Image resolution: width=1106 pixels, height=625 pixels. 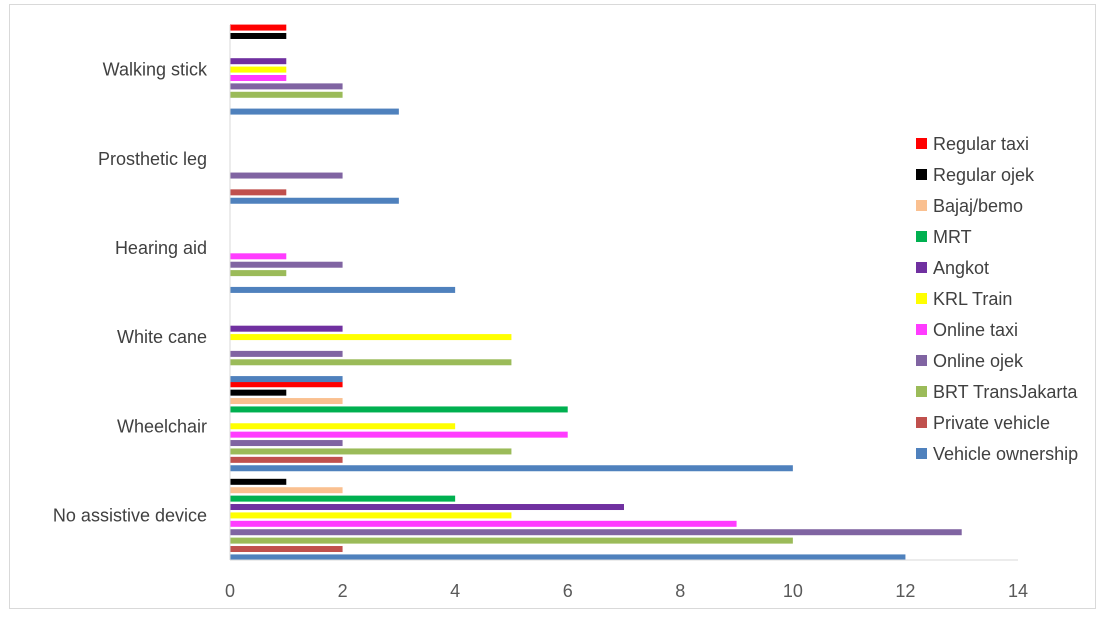 What do you see at coordinates (258, 61) in the screenshot?
I see `bar-angkot-walking-stick` at bounding box center [258, 61].